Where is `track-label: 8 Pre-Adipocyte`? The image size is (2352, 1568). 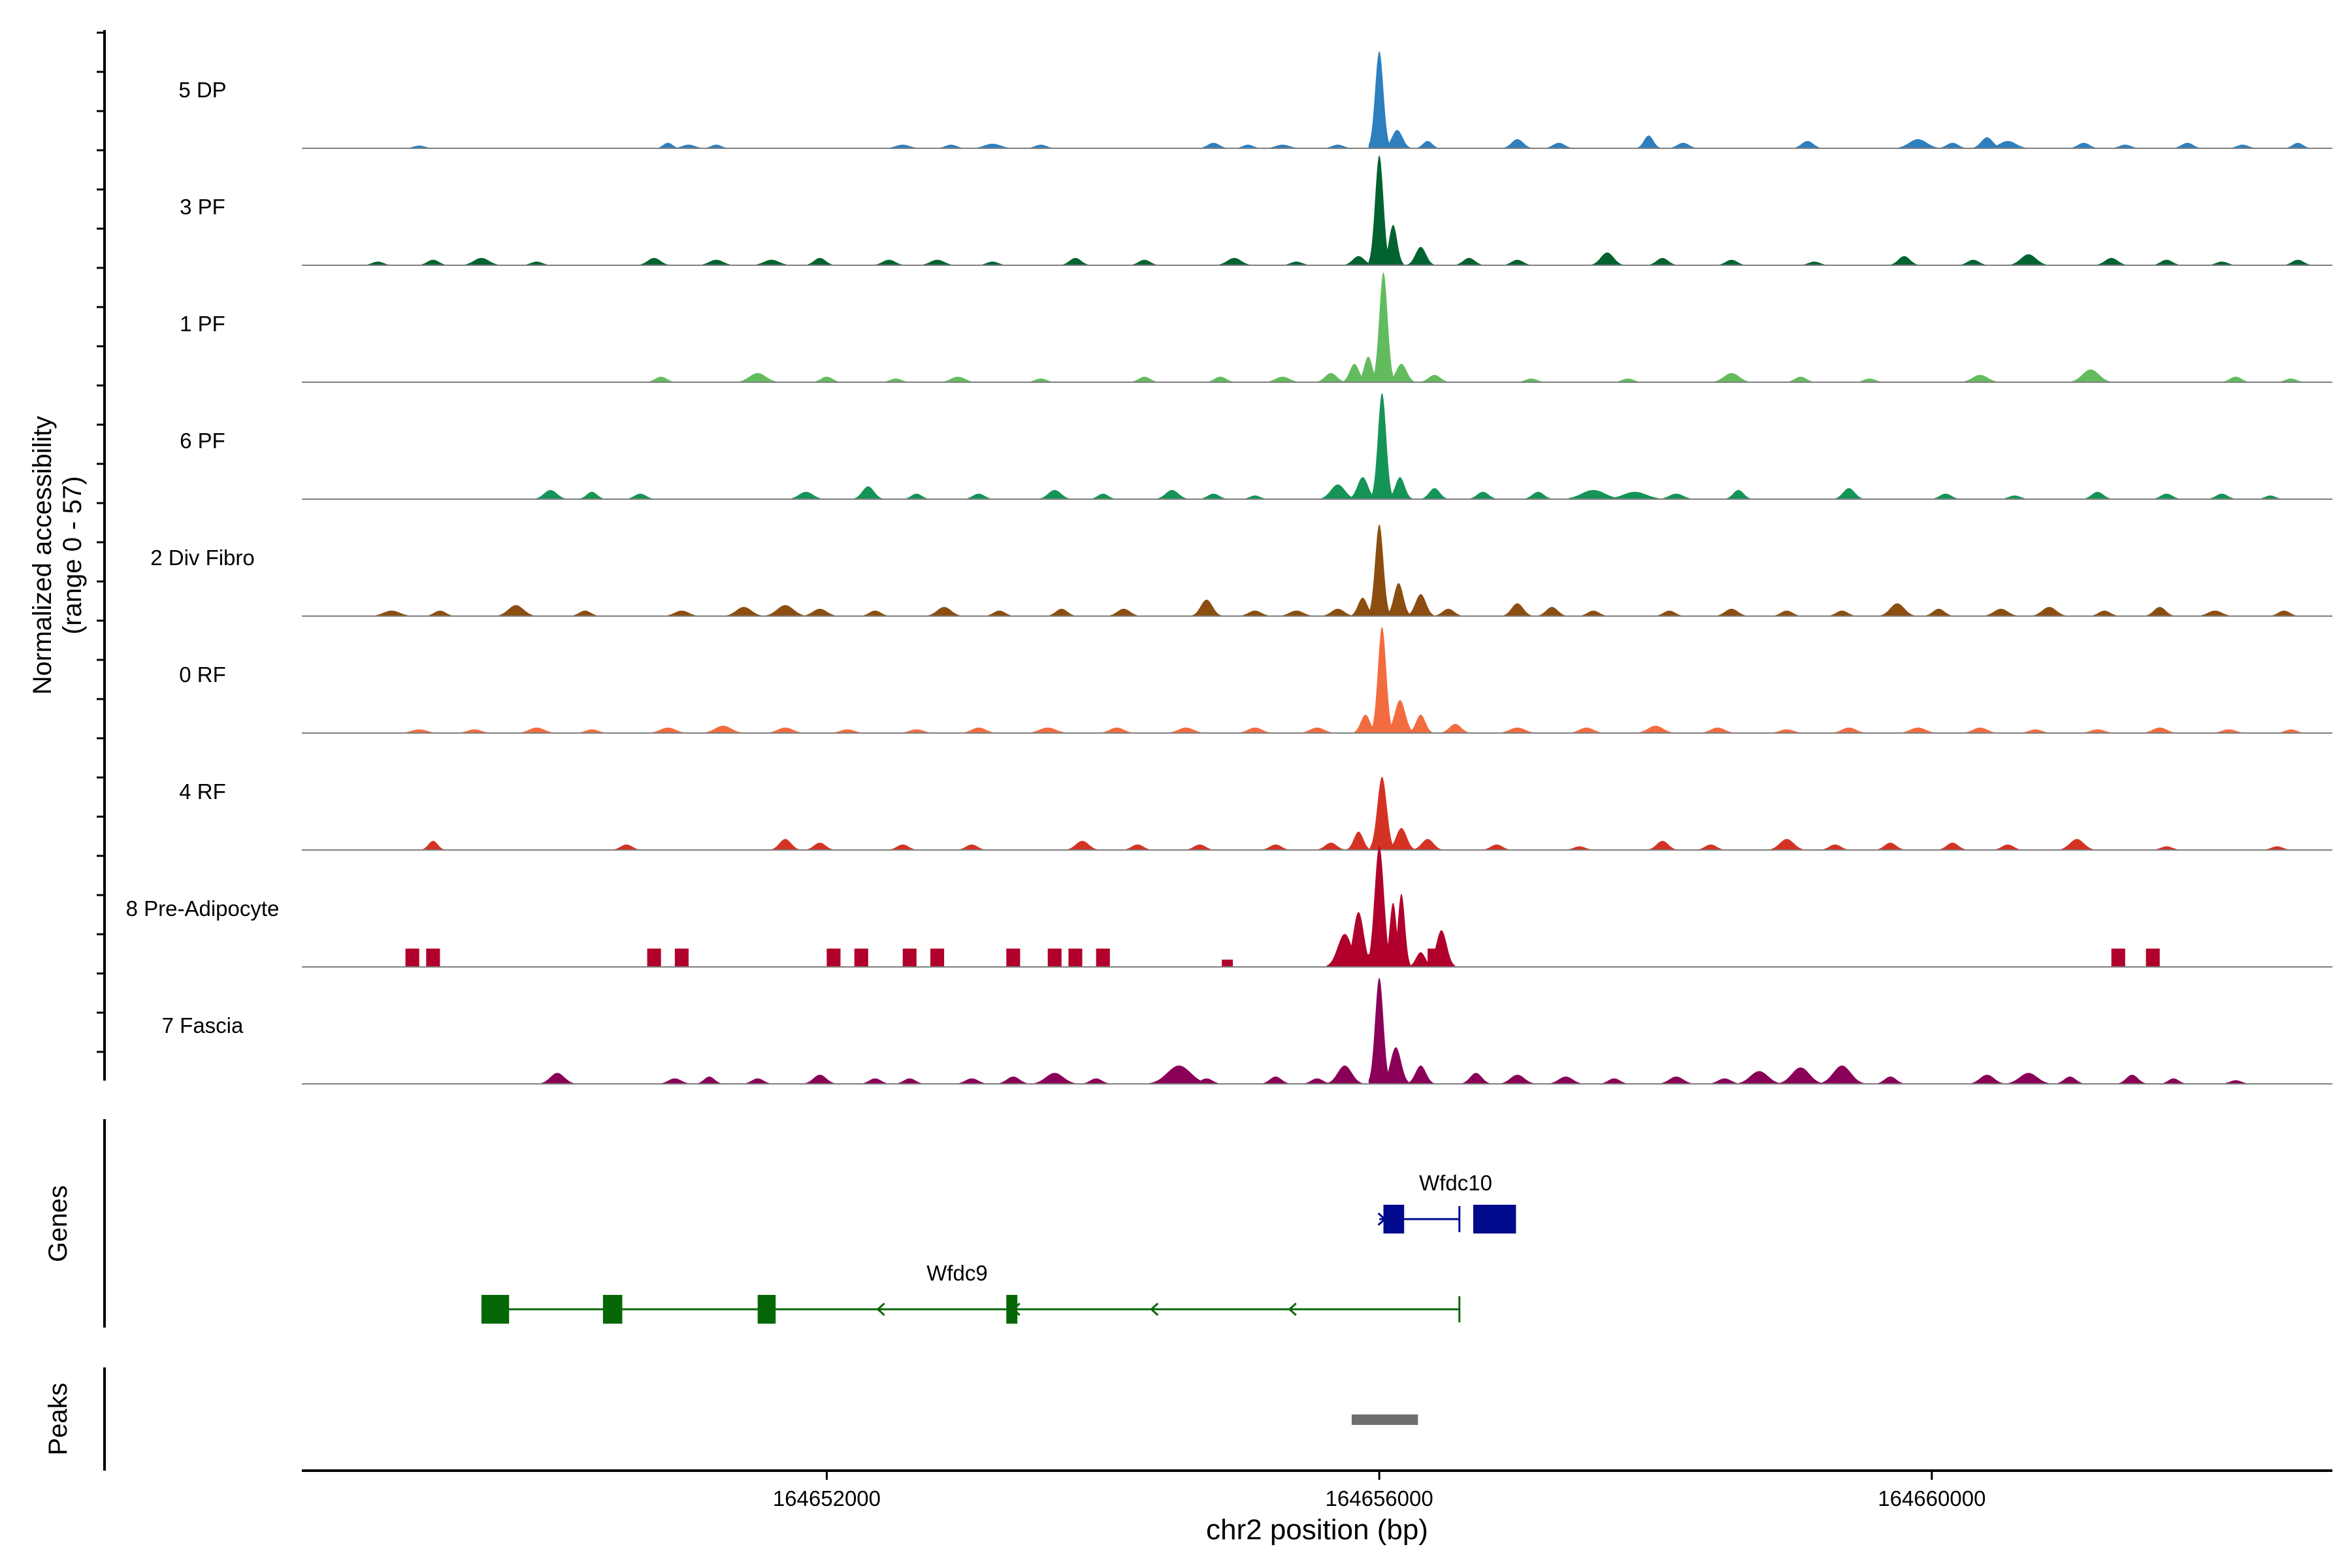
track-label: 8 Pre-Adipocyte is located at coordinates (203, 908).